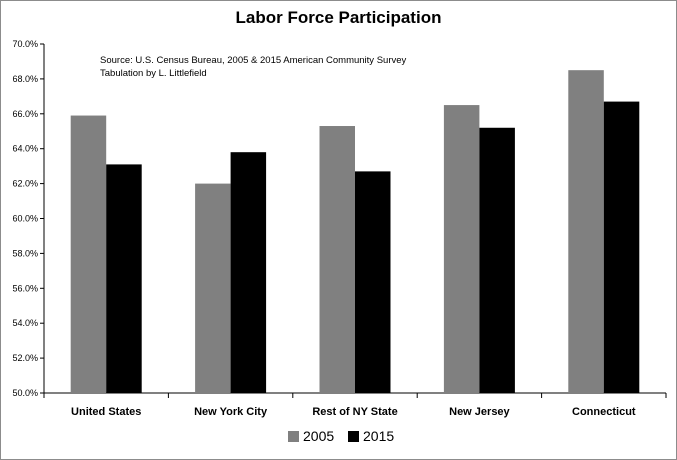 The image size is (677, 460). I want to click on category-label: Rest of NY State, so click(354, 412).